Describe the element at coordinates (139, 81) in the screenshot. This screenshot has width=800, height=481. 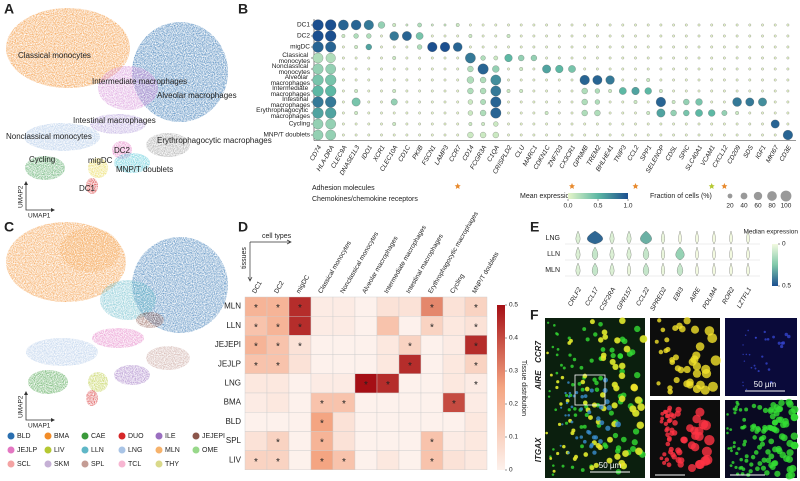
I see `cluster-label: Intermediate macrophages` at that location.